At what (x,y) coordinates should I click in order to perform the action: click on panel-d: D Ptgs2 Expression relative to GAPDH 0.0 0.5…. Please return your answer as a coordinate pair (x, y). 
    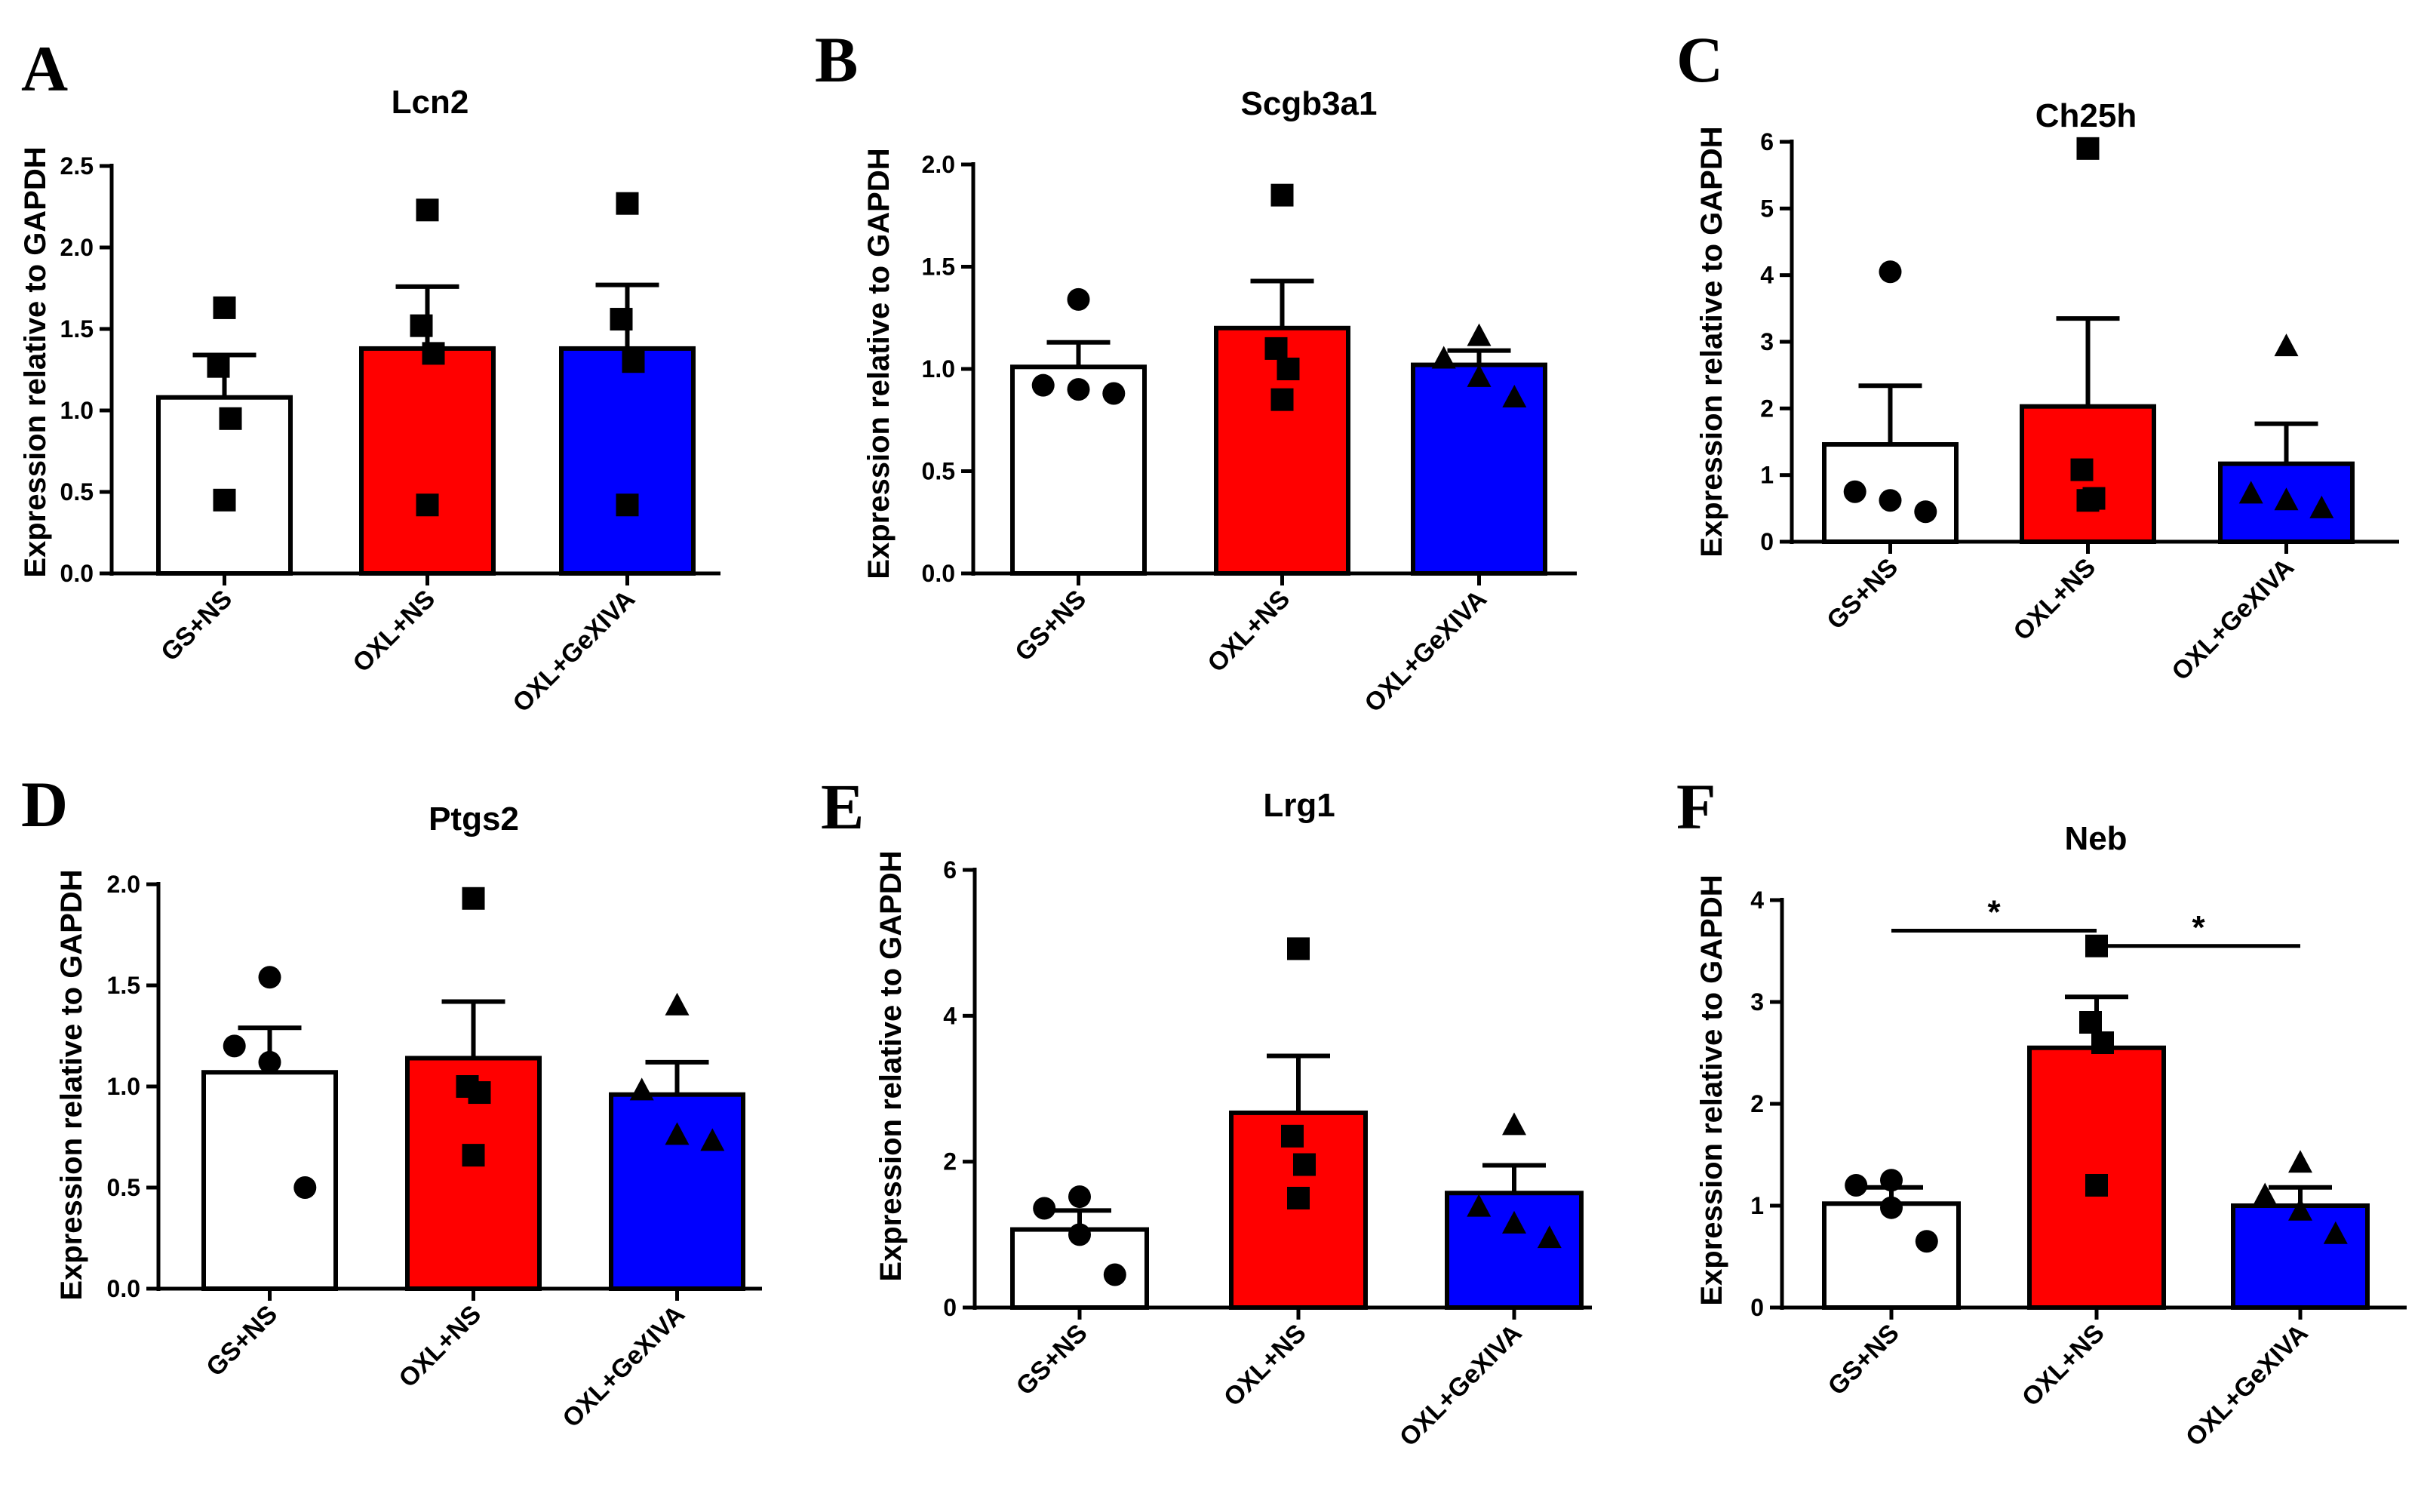
    Looking at the image, I should click on (391, 1101).